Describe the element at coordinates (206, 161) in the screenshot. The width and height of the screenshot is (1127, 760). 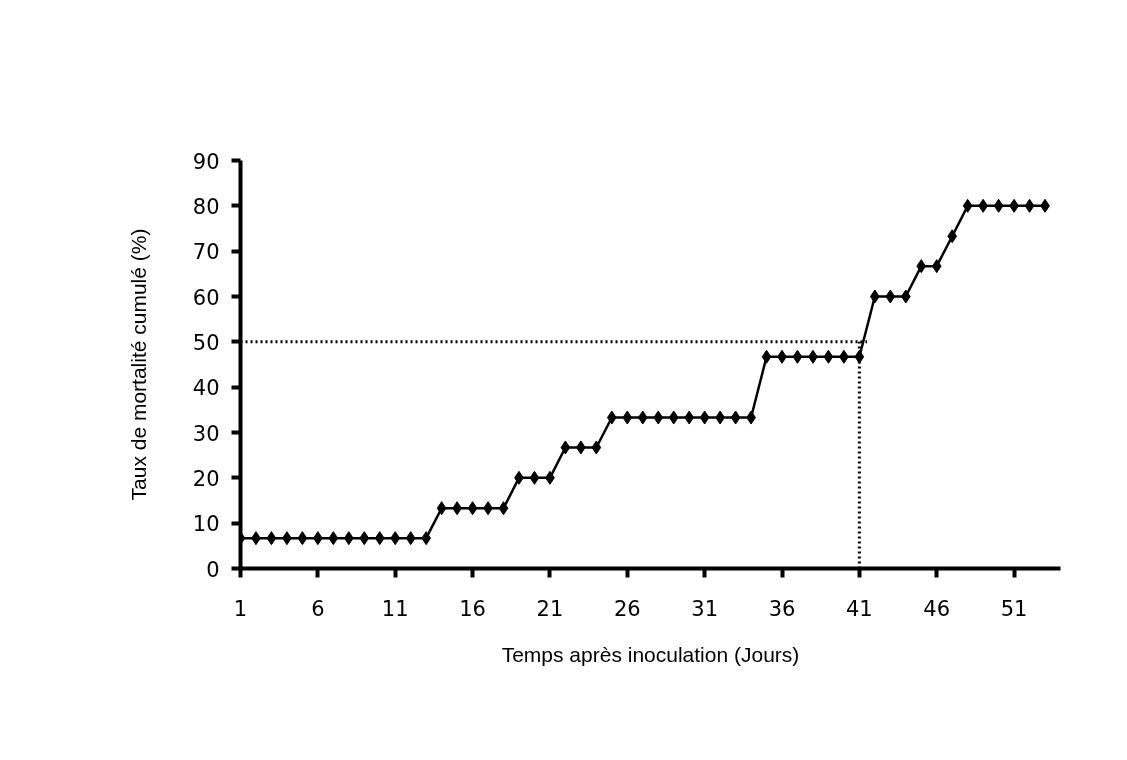
I see `y-tick-label: 90` at that location.